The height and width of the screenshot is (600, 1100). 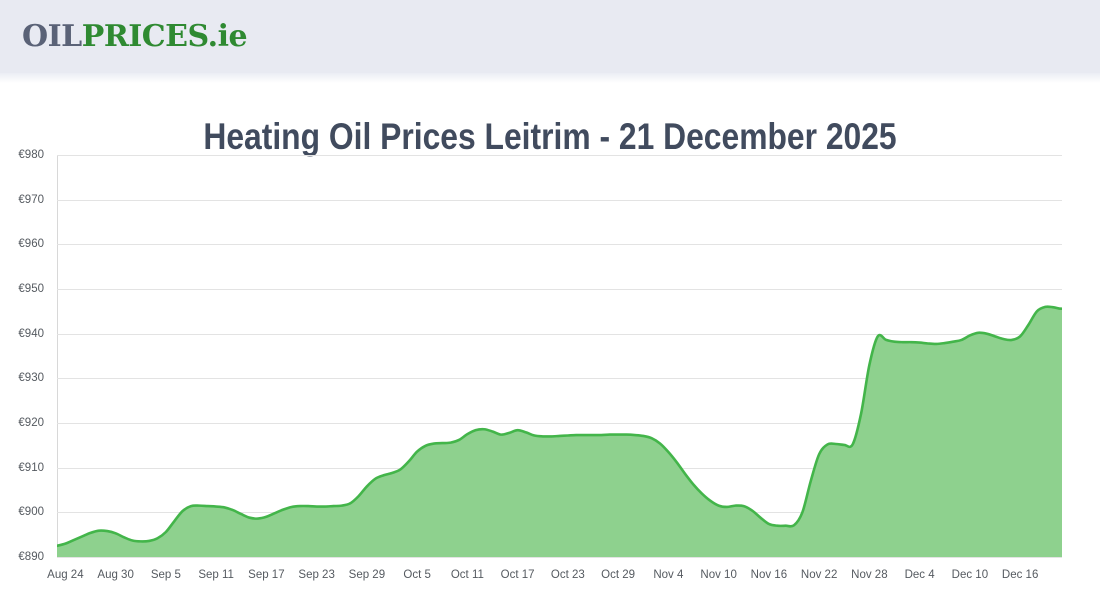 I want to click on x-tick-label: Sep 11, so click(x=216, y=575).